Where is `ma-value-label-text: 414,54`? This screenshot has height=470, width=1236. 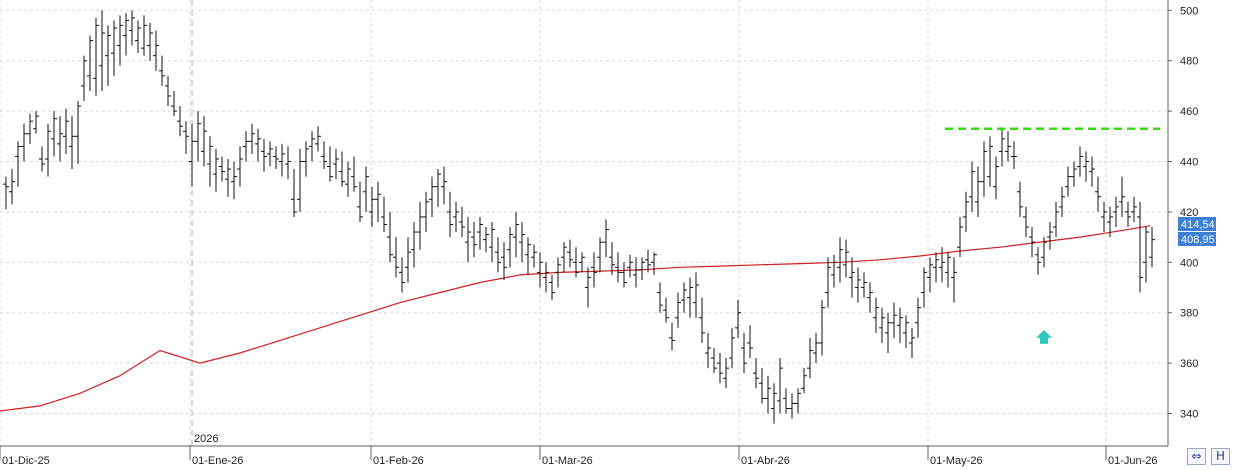
ma-value-label-text: 414,54 is located at coordinates (1198, 225).